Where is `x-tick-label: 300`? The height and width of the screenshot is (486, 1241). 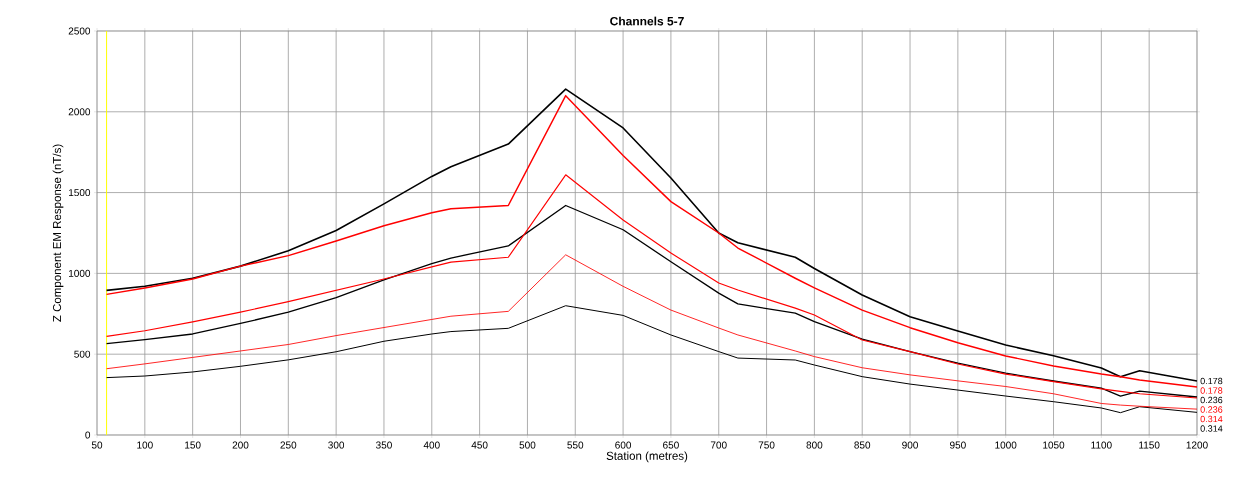
x-tick-label: 300 is located at coordinates (336, 445).